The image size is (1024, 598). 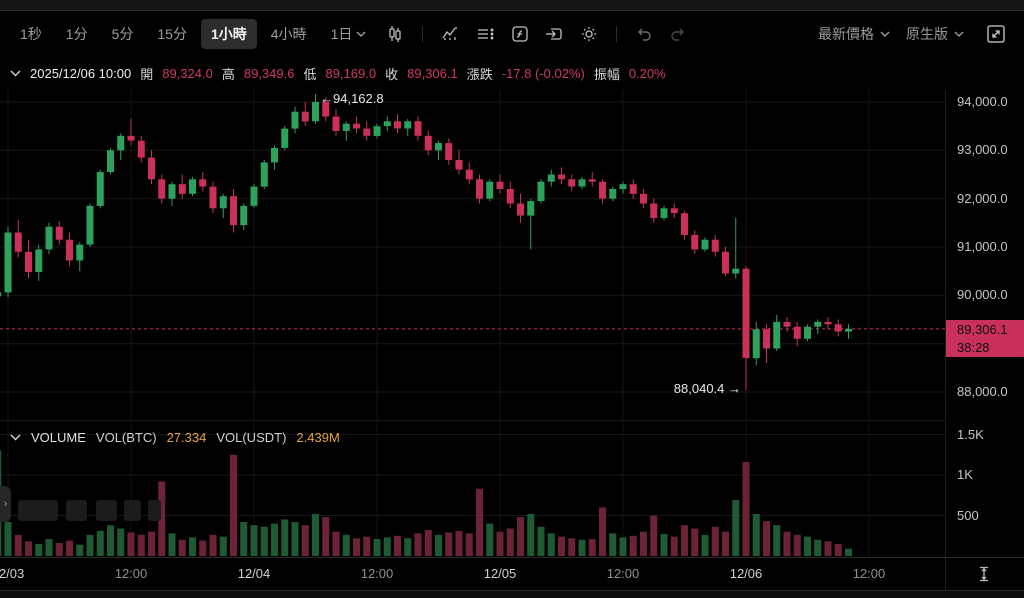 What do you see at coordinates (289, 34) in the screenshot?
I see `timeframe-4h-button: 4小時` at bounding box center [289, 34].